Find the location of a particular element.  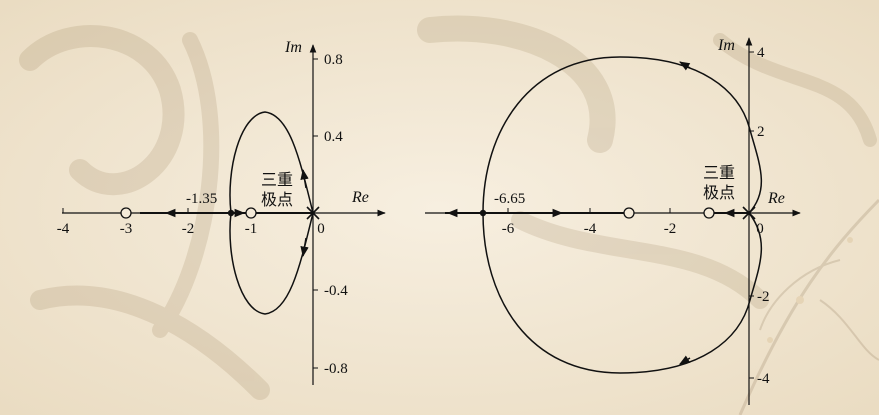

right-breakaway-label: -6.65 is located at coordinates (509, 199).